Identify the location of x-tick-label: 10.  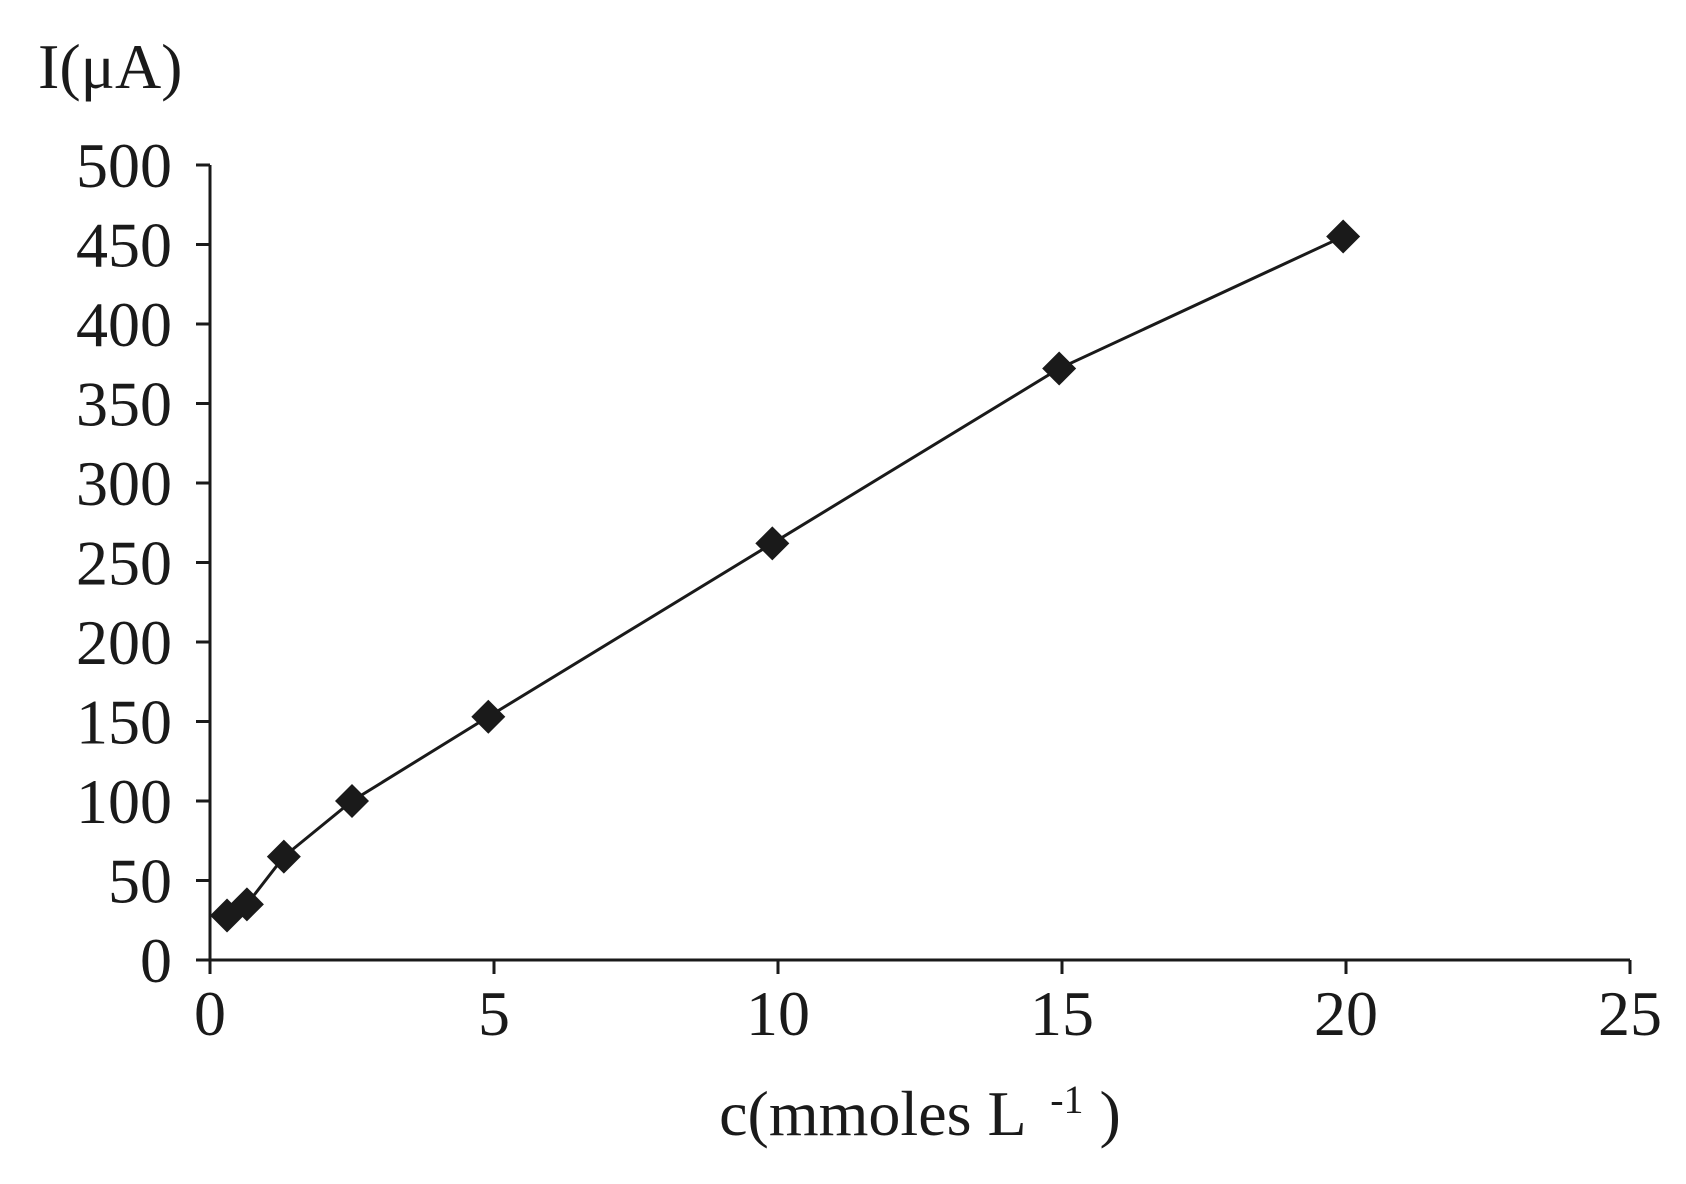
(778, 1013).